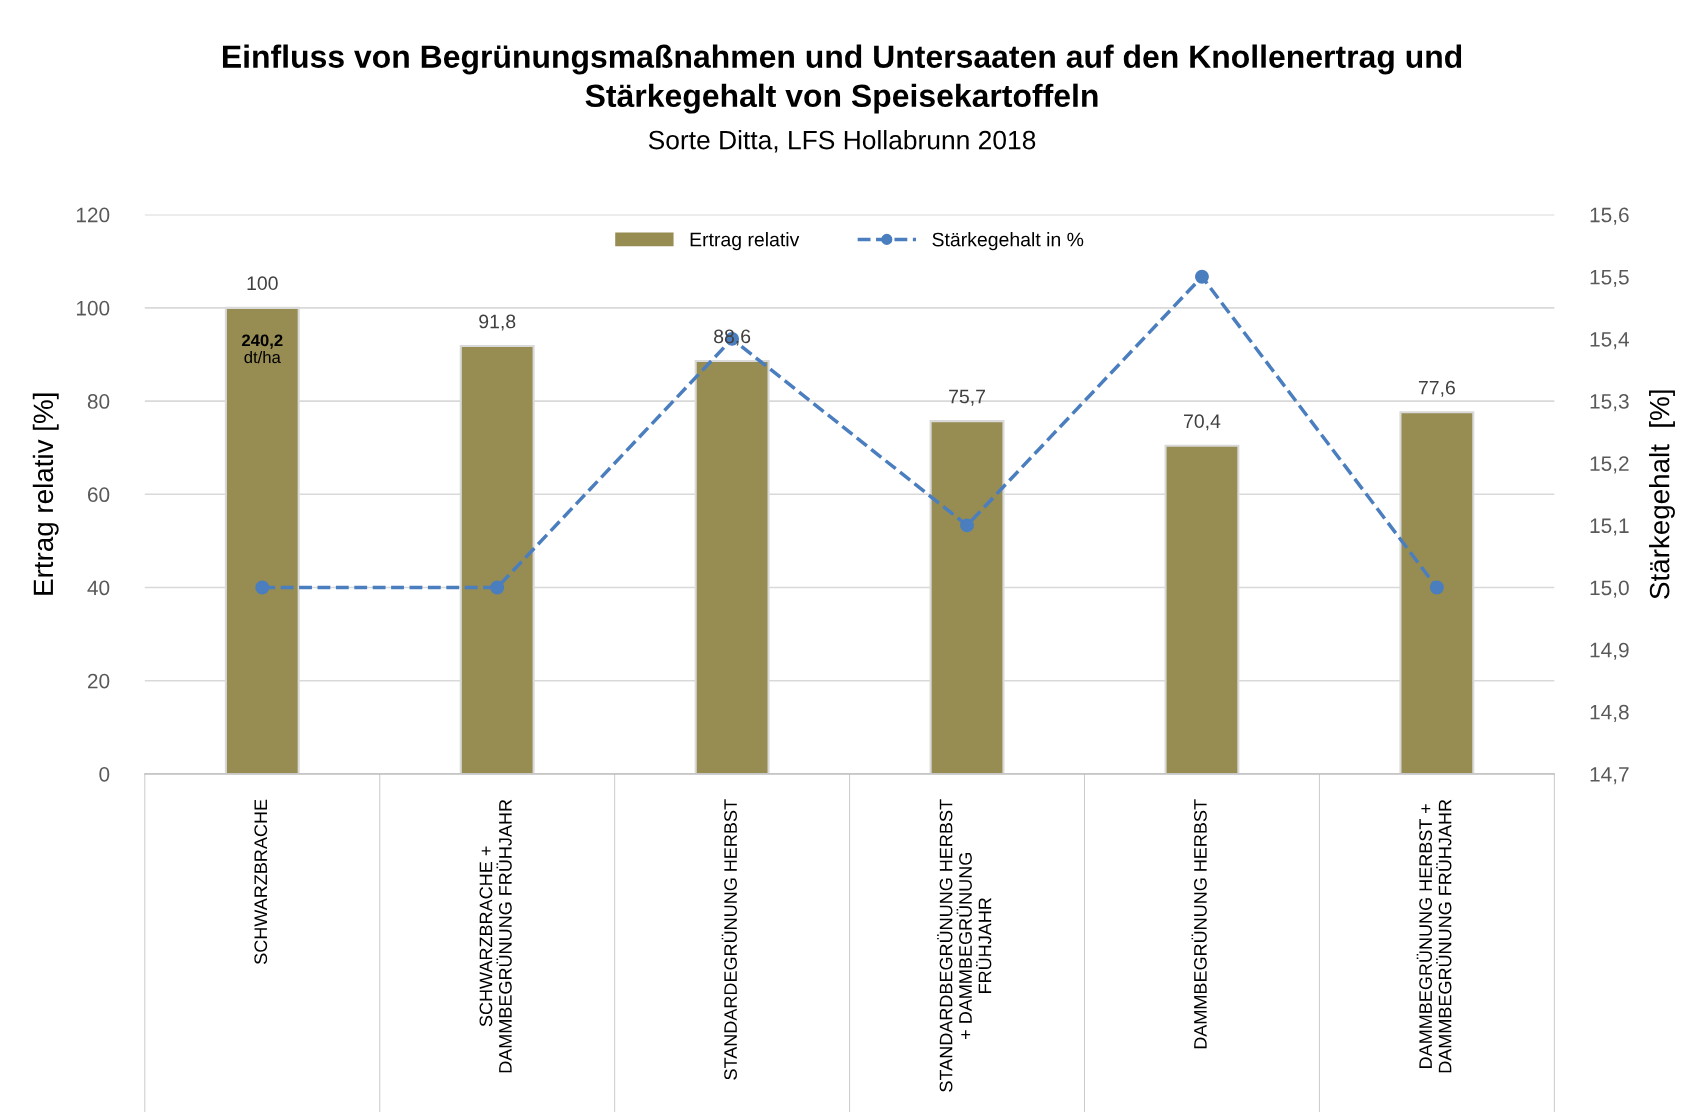 This screenshot has width=1684, height=1112. Describe the element at coordinates (964, 945) in the screenshot. I see `x-tick-label: STANDARDBEGRÜNUNG HERBST + DAMMBEGRÜNUNG FRÜHJAHR` at that location.